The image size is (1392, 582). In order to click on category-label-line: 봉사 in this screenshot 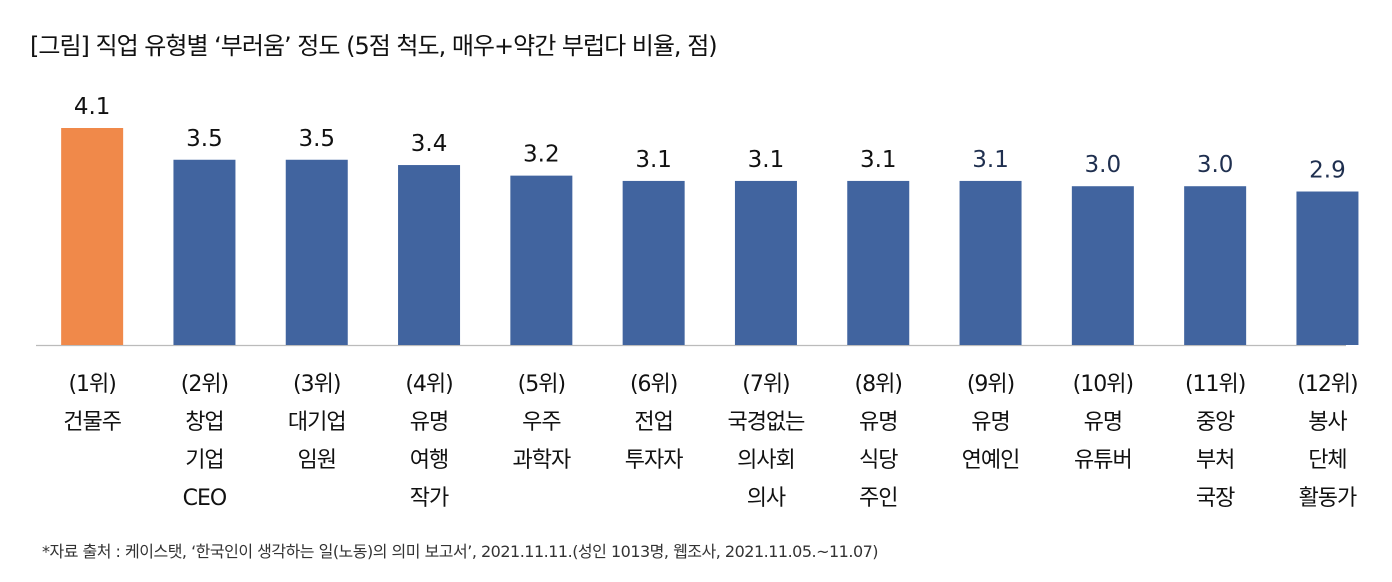, I will do `click(1327, 422)`.